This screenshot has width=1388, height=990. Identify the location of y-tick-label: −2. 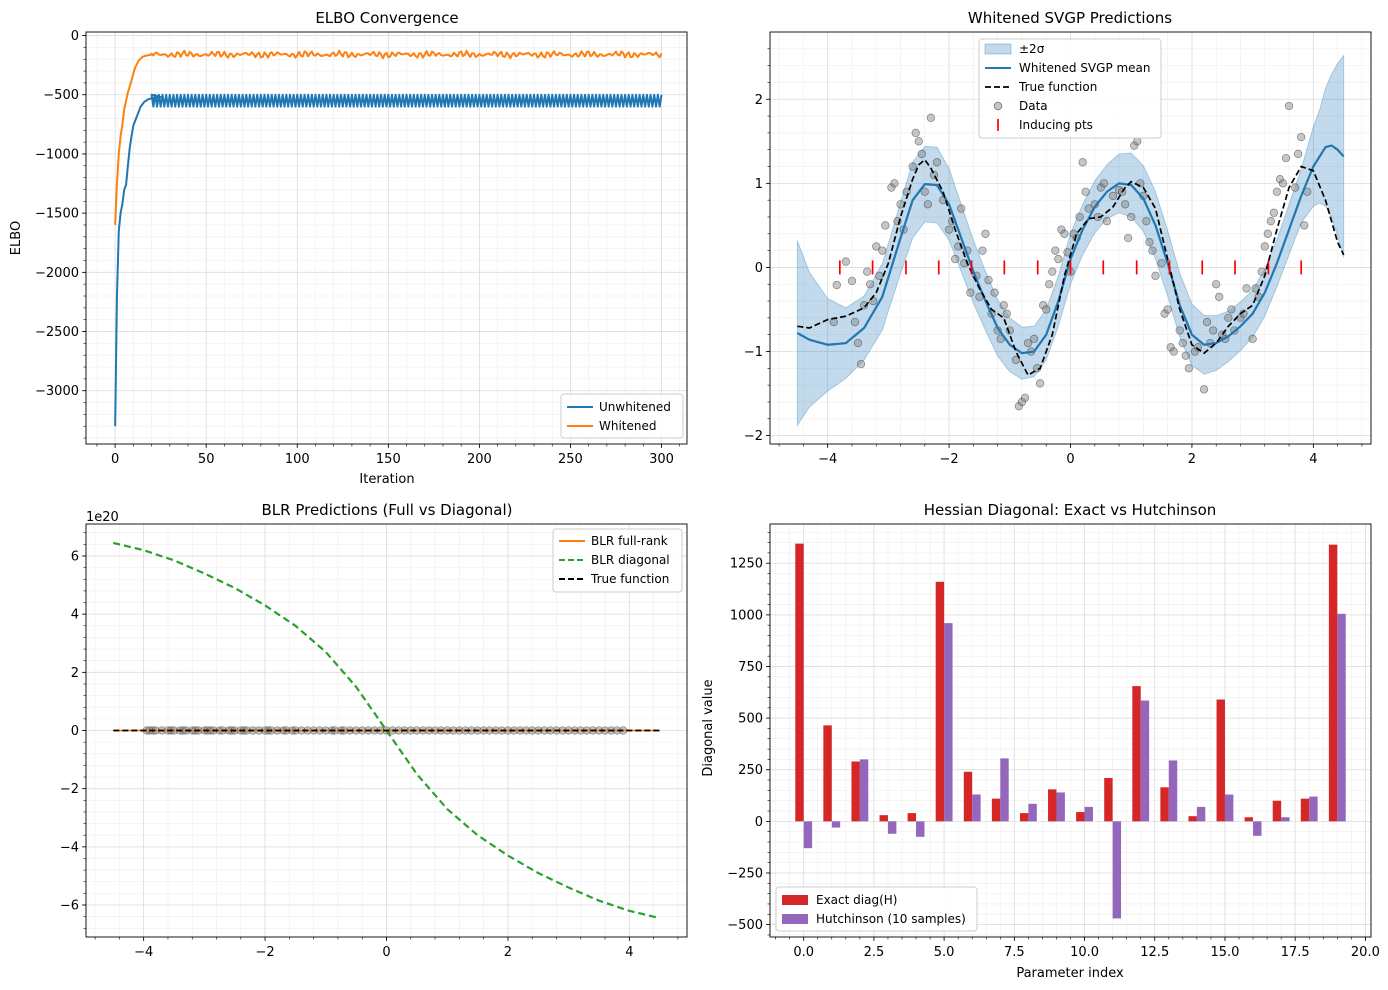
(69, 789).